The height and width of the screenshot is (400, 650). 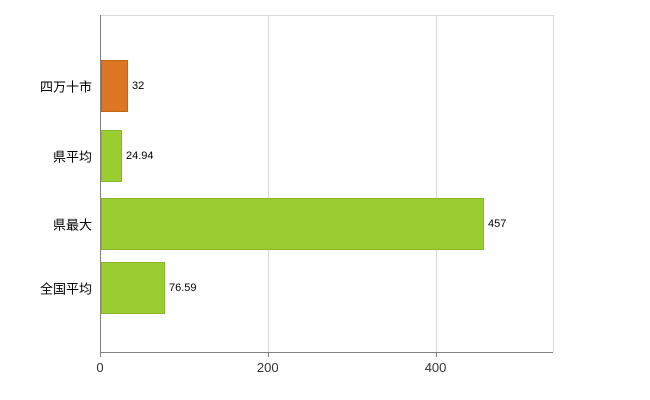 I want to click on category-label-1: 県平均, so click(x=72, y=157).